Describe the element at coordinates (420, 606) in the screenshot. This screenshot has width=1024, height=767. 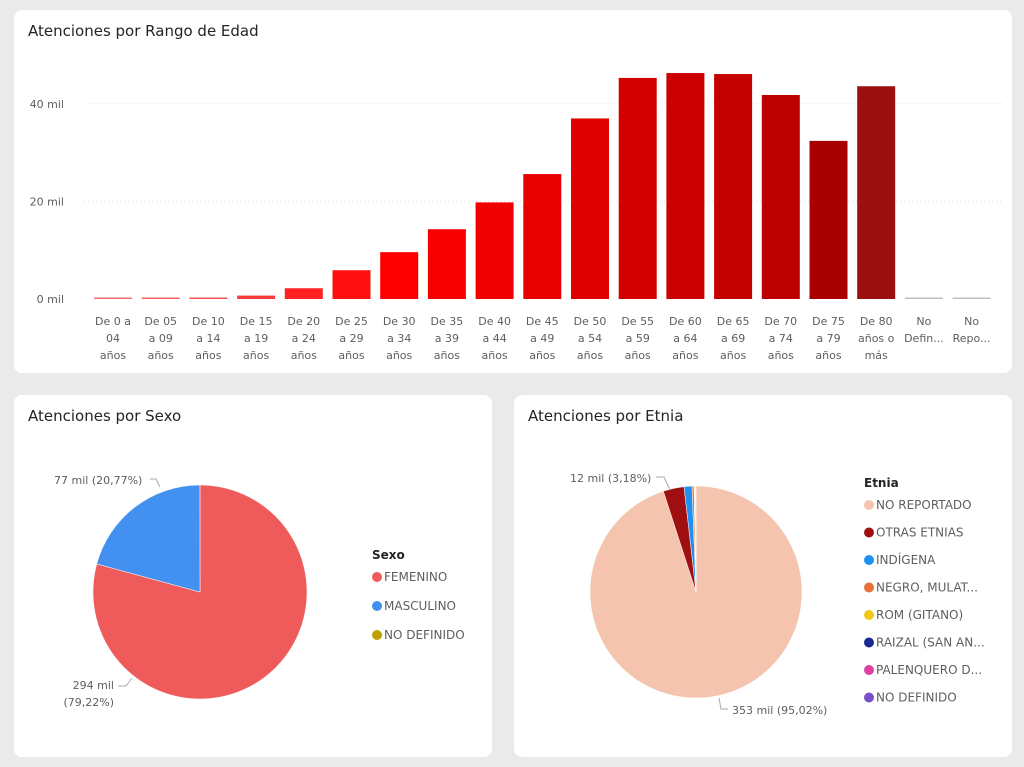
I see `legend-item: MASCULINO` at that location.